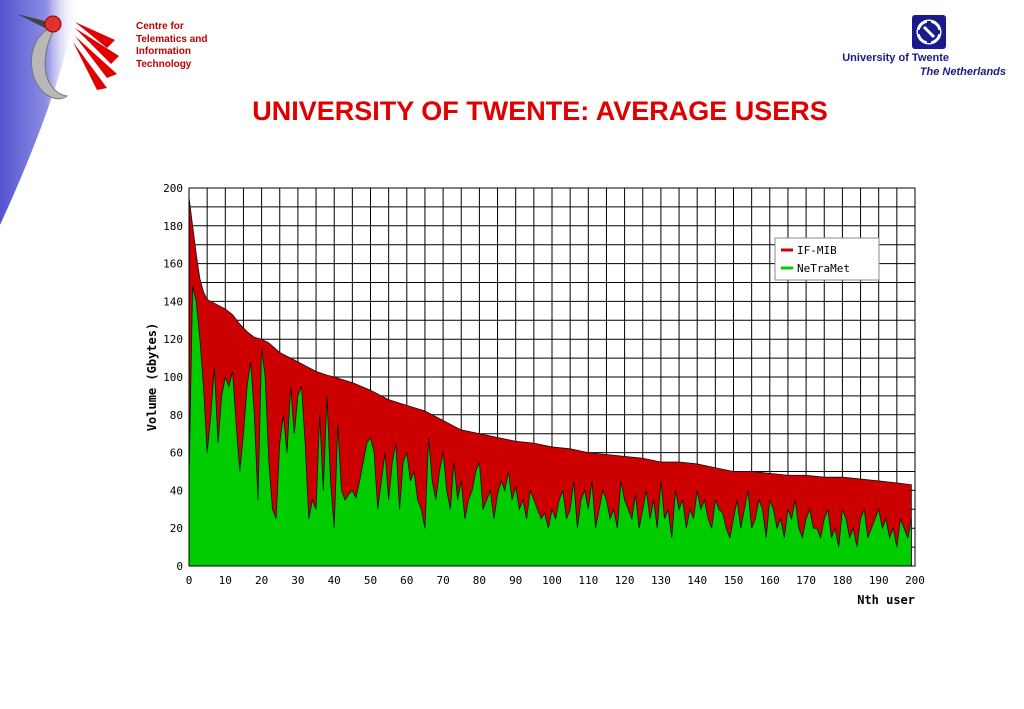 This screenshot has width=1024, height=709. Describe the element at coordinates (886, 600) in the screenshot. I see `x-axis-label: Nth user` at that location.